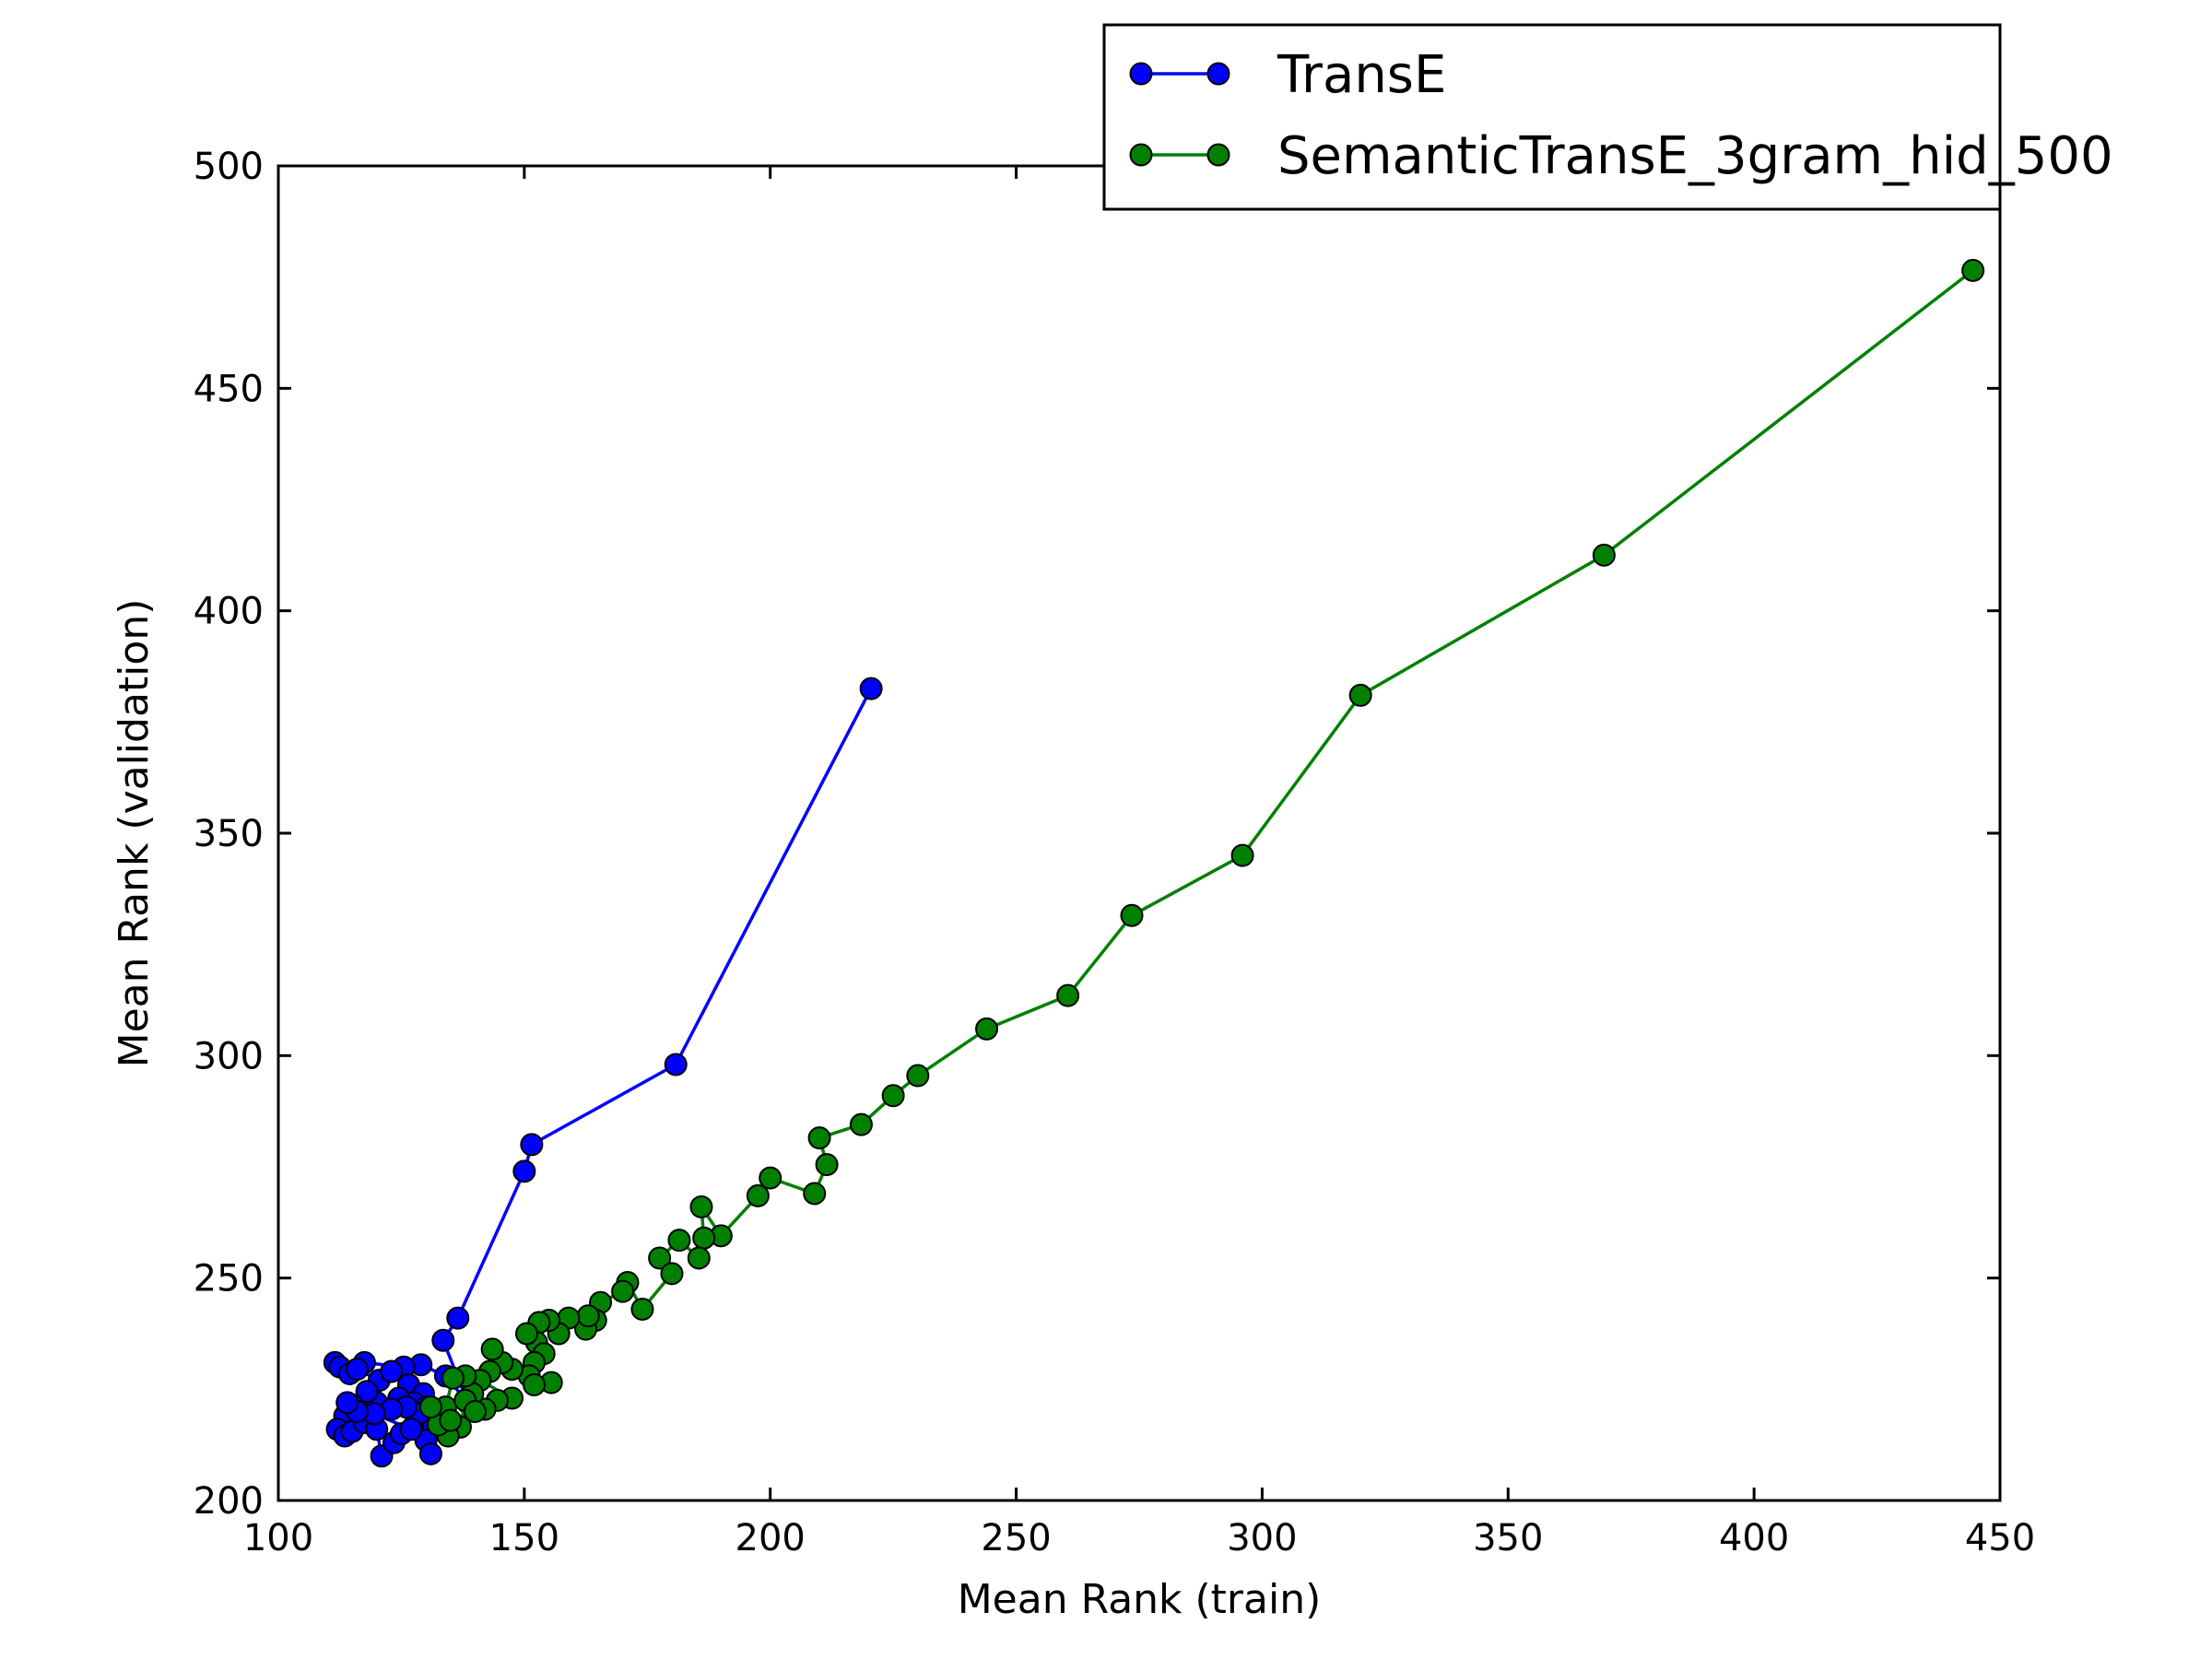 This screenshot has height=1659, width=2212. What do you see at coordinates (229, 1501) in the screenshot?
I see `y-tick-label: 200` at bounding box center [229, 1501].